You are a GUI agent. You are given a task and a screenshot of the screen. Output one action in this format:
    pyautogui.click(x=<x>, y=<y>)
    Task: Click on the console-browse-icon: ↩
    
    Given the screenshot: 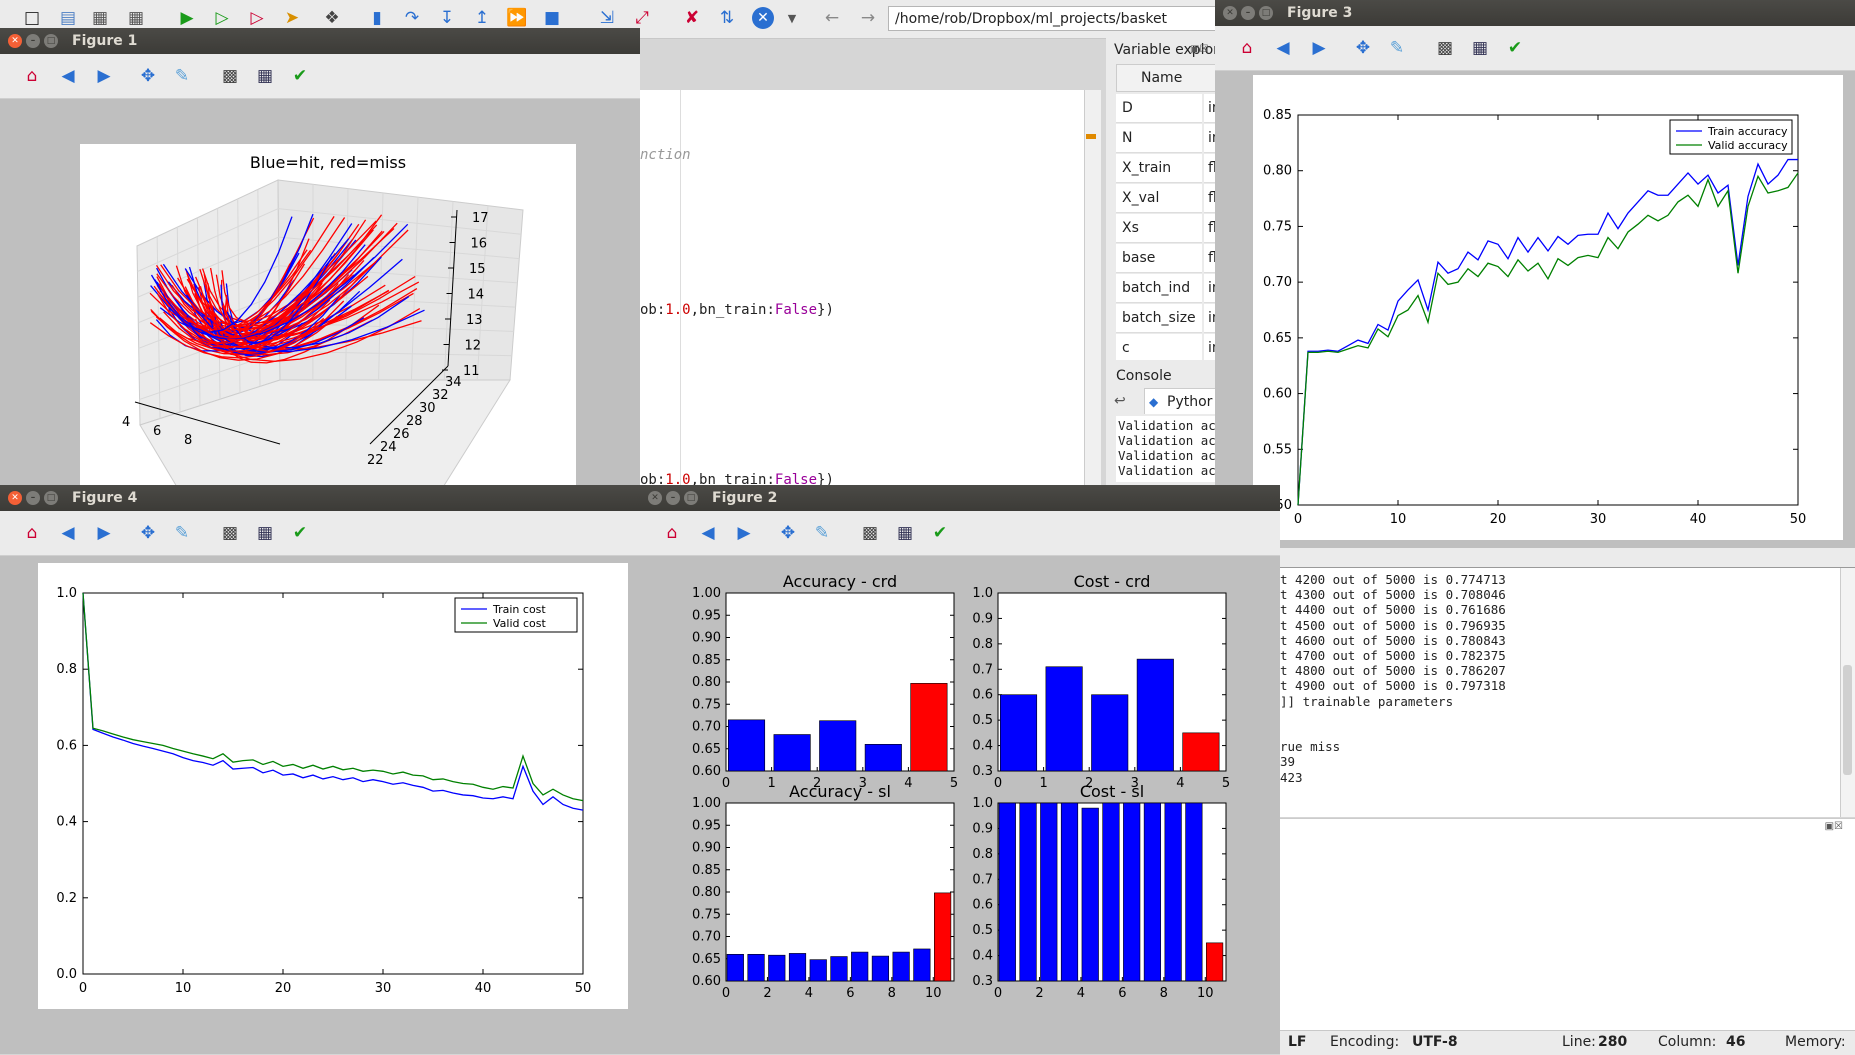 What is the action you would take?
    pyautogui.click(x=1120, y=401)
    